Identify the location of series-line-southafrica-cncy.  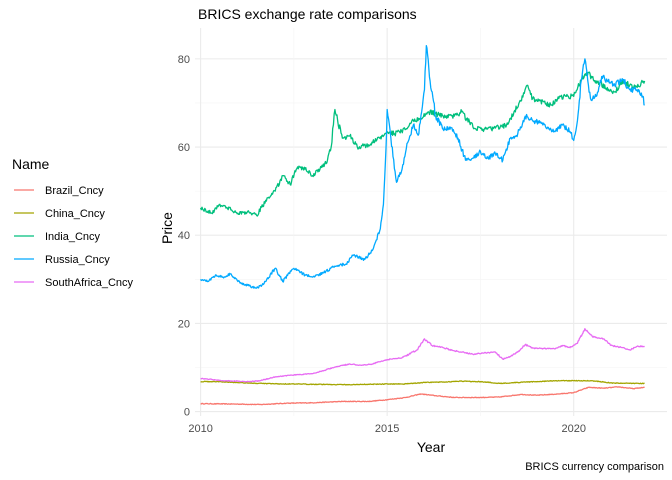
(422, 355).